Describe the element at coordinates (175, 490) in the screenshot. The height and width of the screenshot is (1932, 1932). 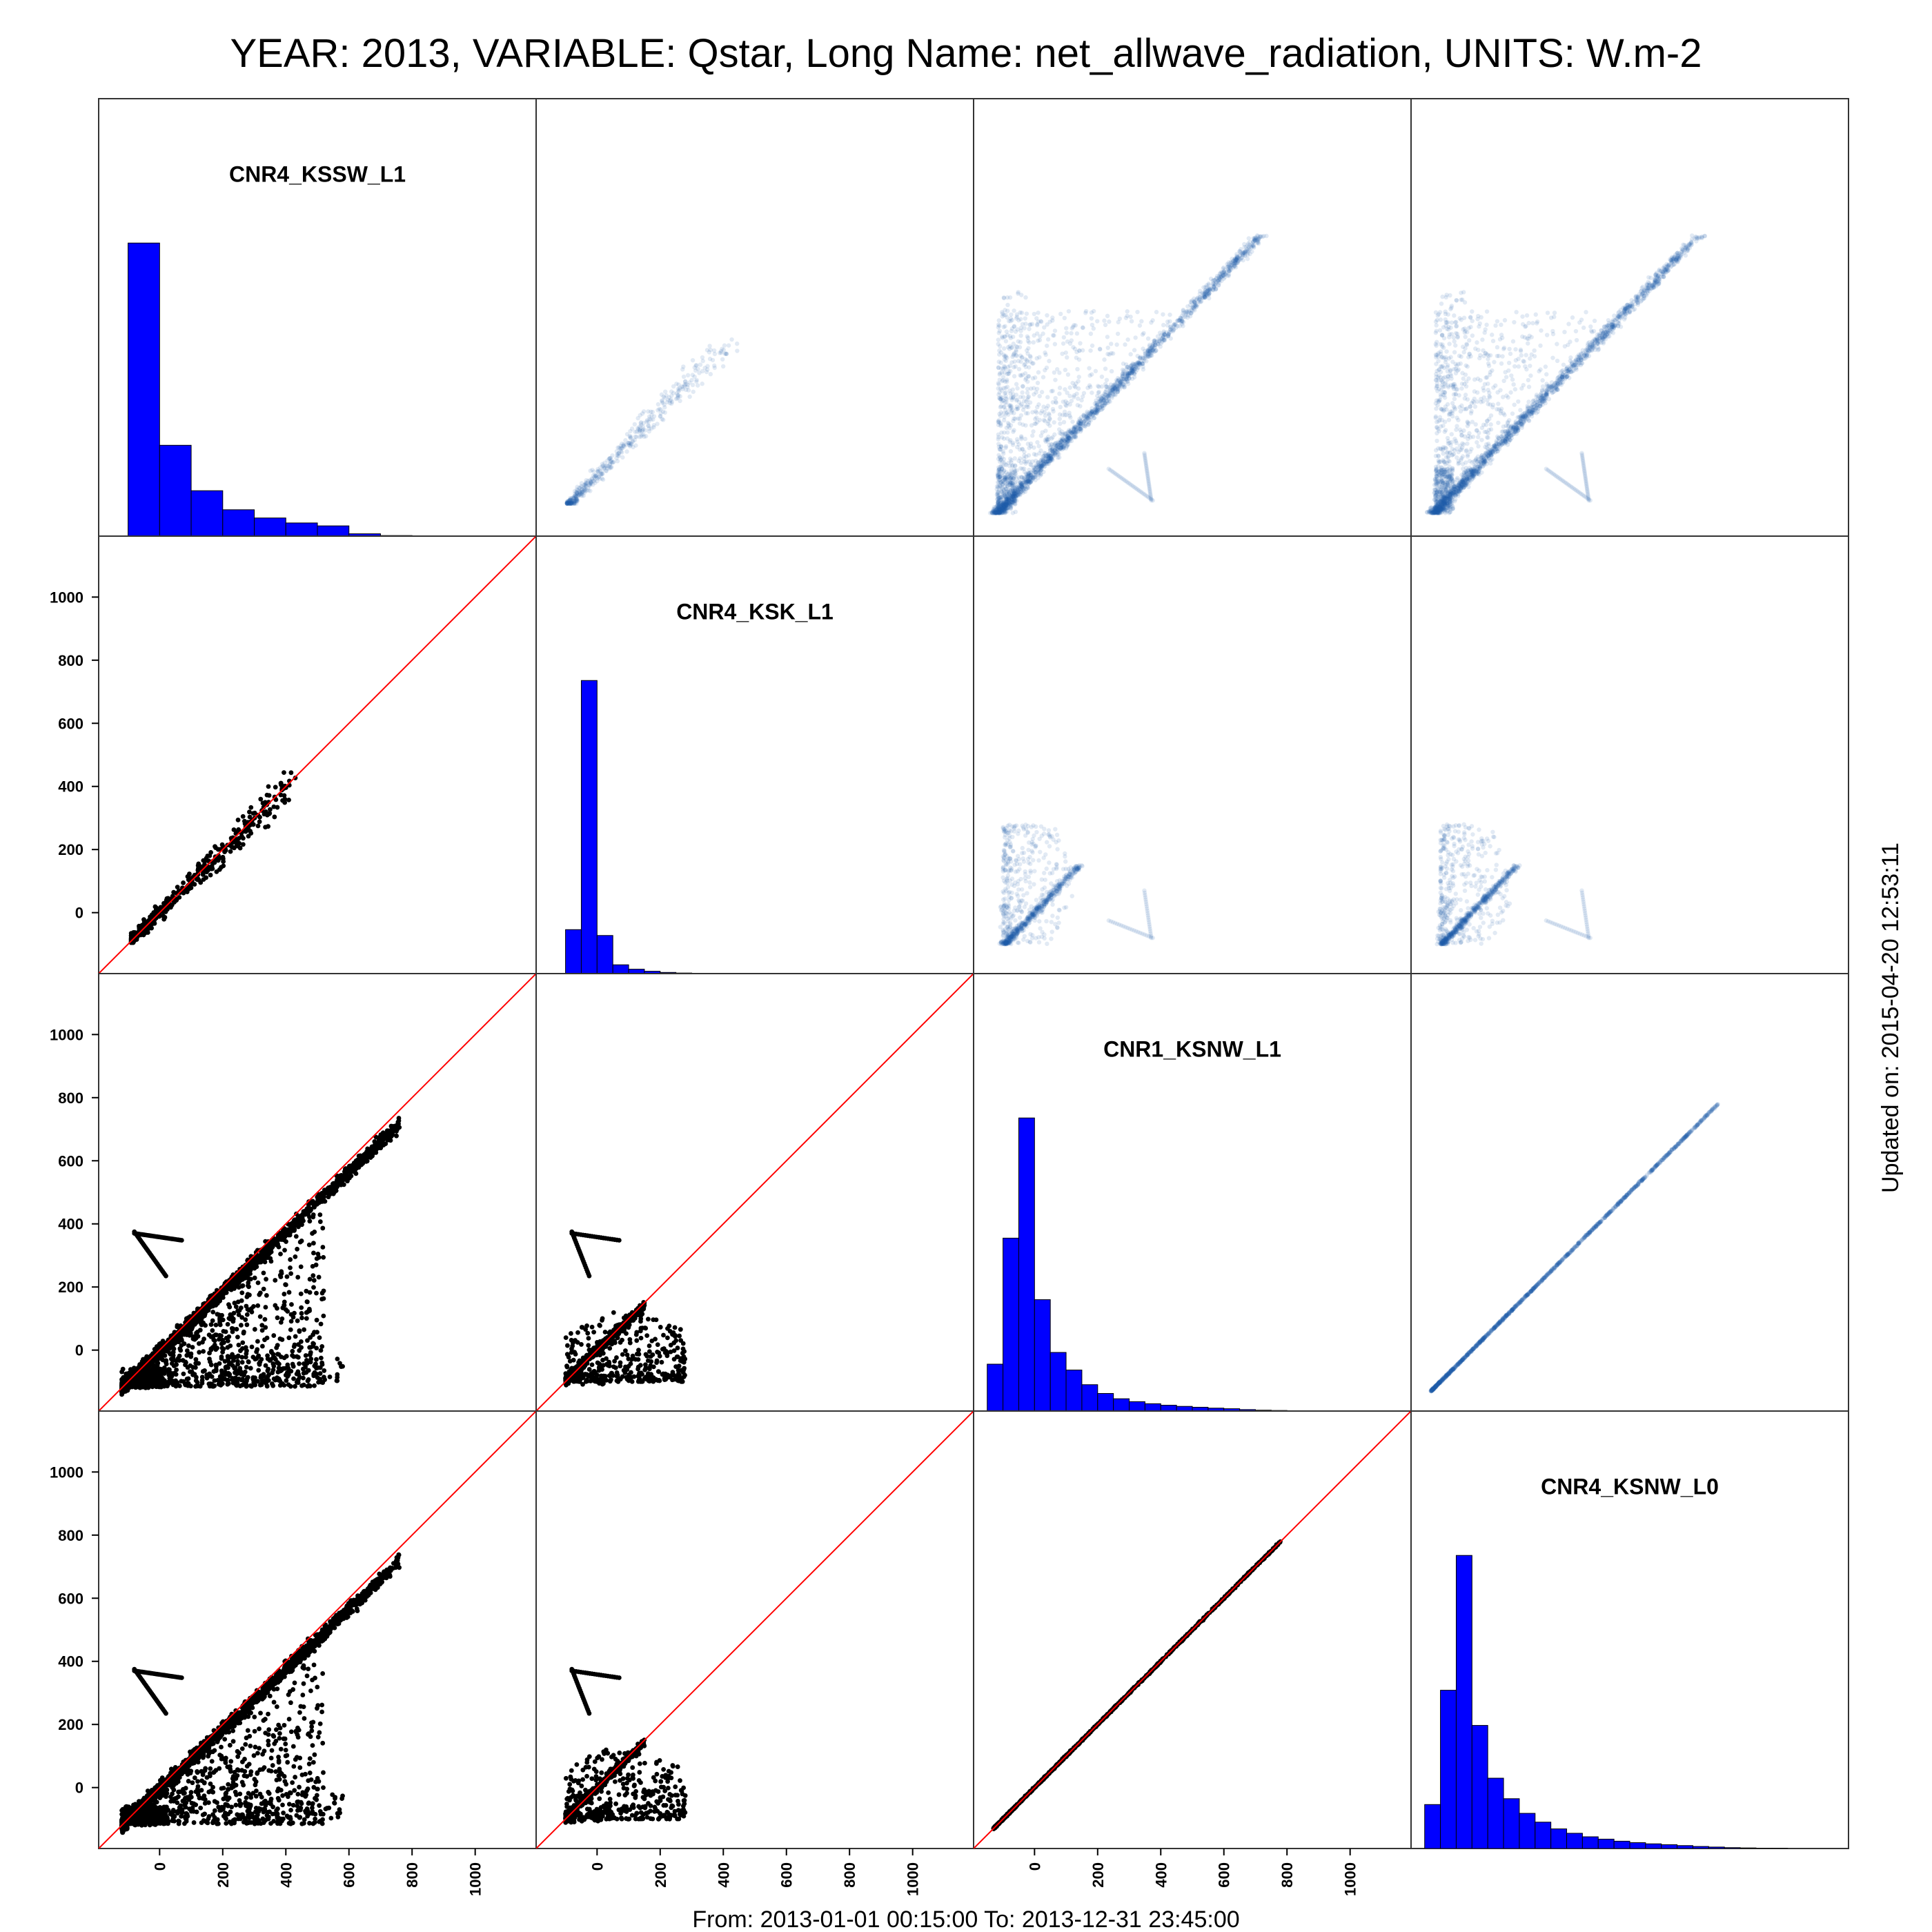
I see `histogram-bar` at that location.